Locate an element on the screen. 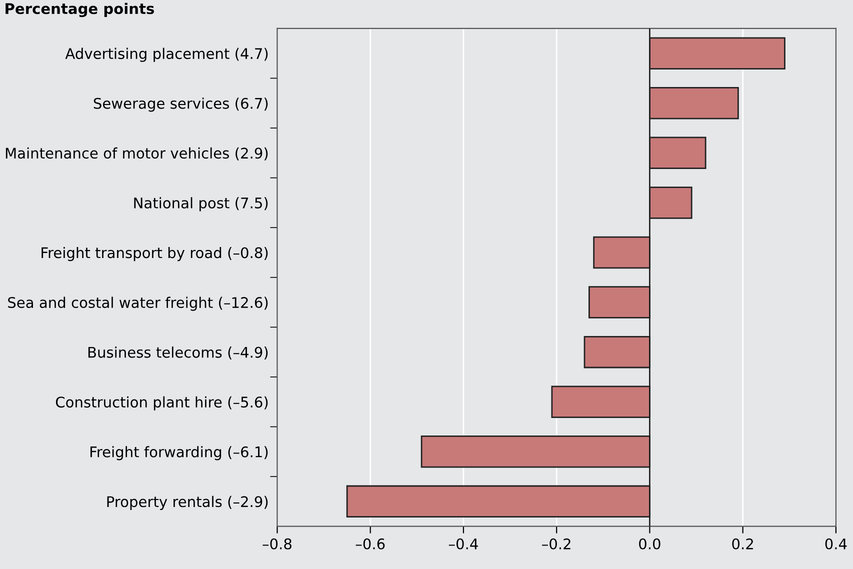 The width and height of the screenshot is (853, 569). x-tick-label: –0.2 is located at coordinates (556, 544).